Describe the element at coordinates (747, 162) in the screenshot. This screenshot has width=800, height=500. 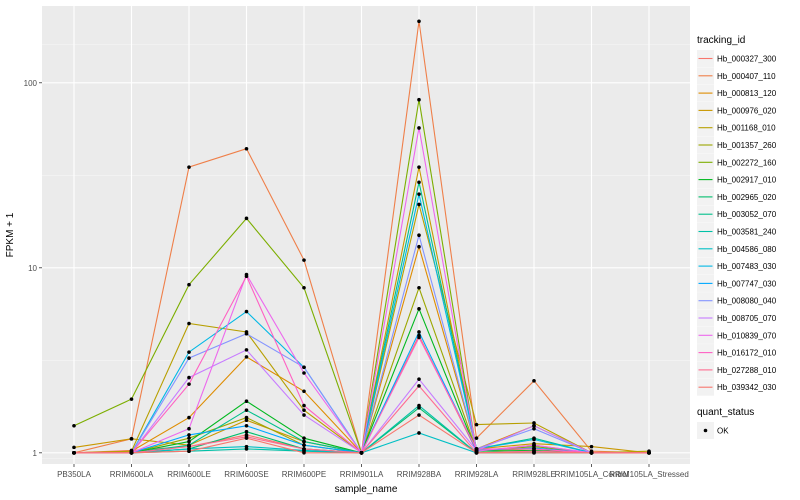
I see `legend-label: Hb_002272_160` at that location.